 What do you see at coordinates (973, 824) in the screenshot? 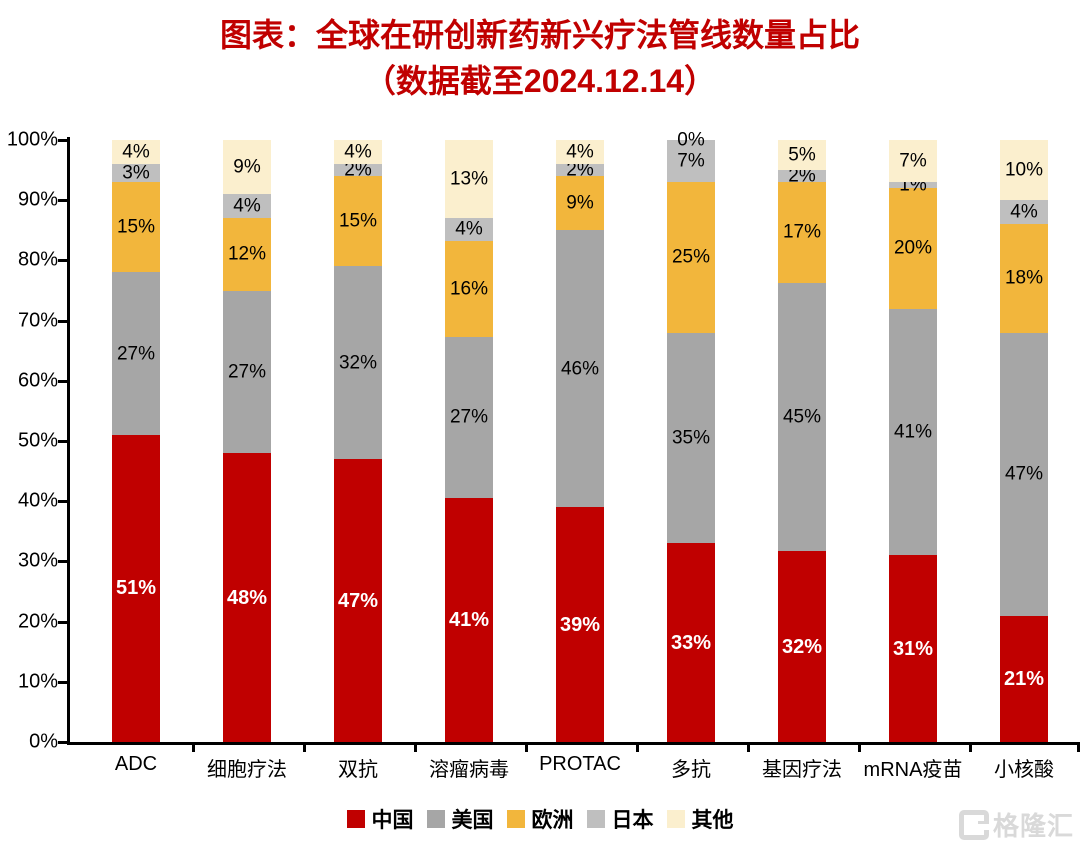
I see `gelonghui-logo-icon` at bounding box center [973, 824].